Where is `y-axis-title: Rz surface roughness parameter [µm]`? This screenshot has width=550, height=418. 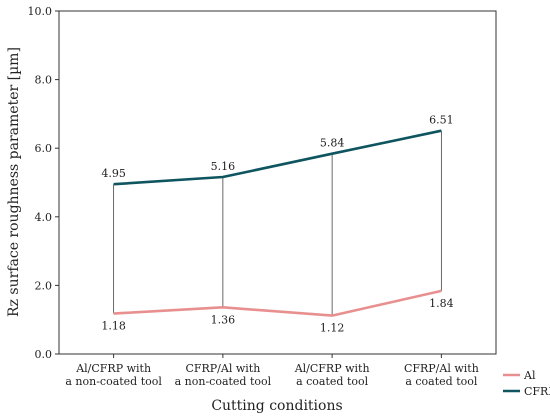 y-axis-title: Rz surface roughness parameter [µm] is located at coordinates (14, 182).